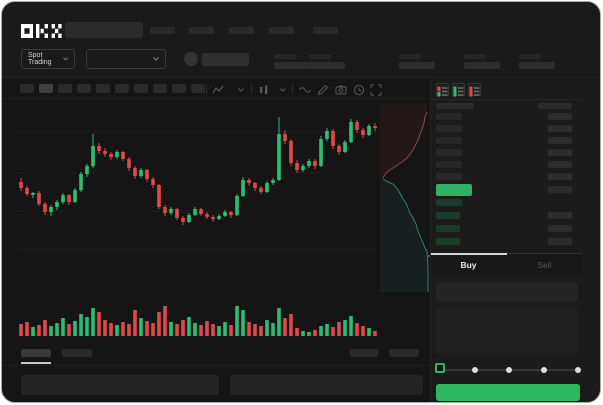  What do you see at coordinates (474, 370) in the screenshot?
I see `slider-dot-25pct` at bounding box center [474, 370].